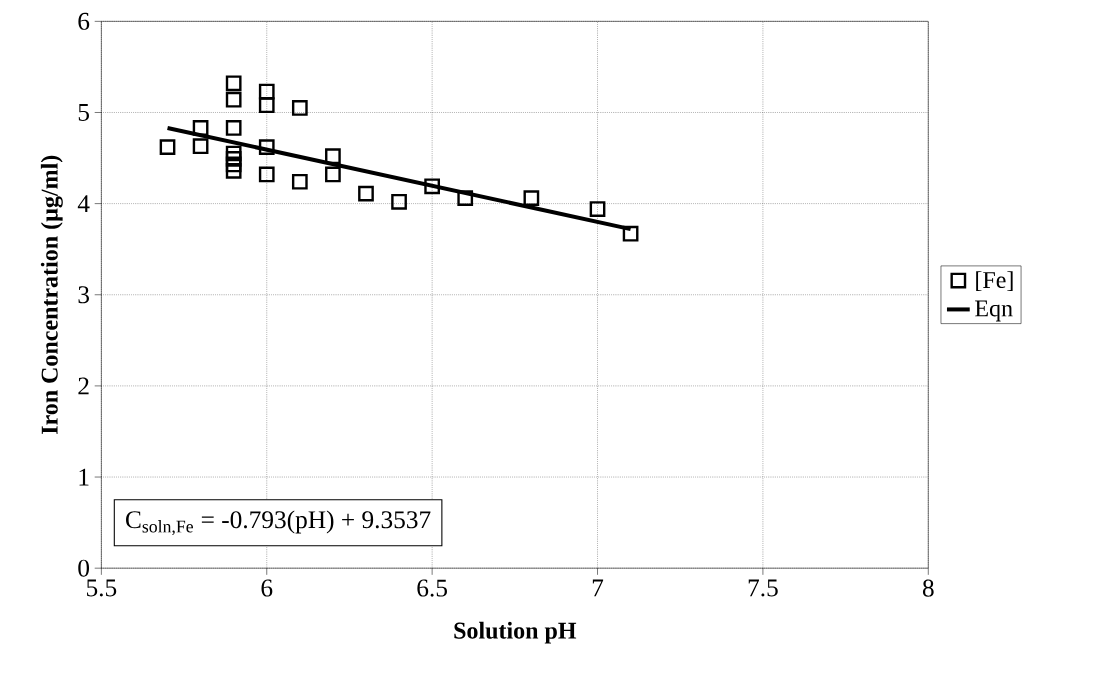  Describe the element at coordinates (101, 588) in the screenshot. I see `x-tick-label: 5.5` at that location.